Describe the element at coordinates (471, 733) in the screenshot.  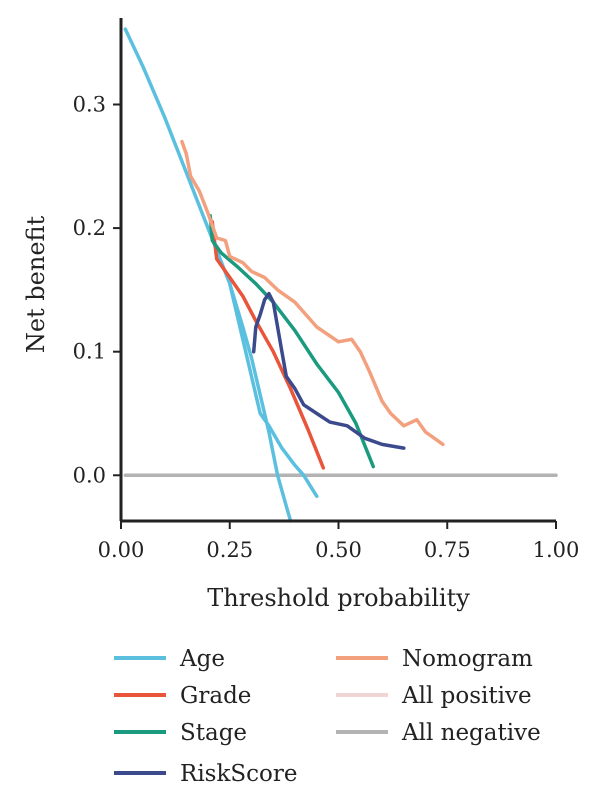
I see `legend-label-all-negative: All negative` at that location.